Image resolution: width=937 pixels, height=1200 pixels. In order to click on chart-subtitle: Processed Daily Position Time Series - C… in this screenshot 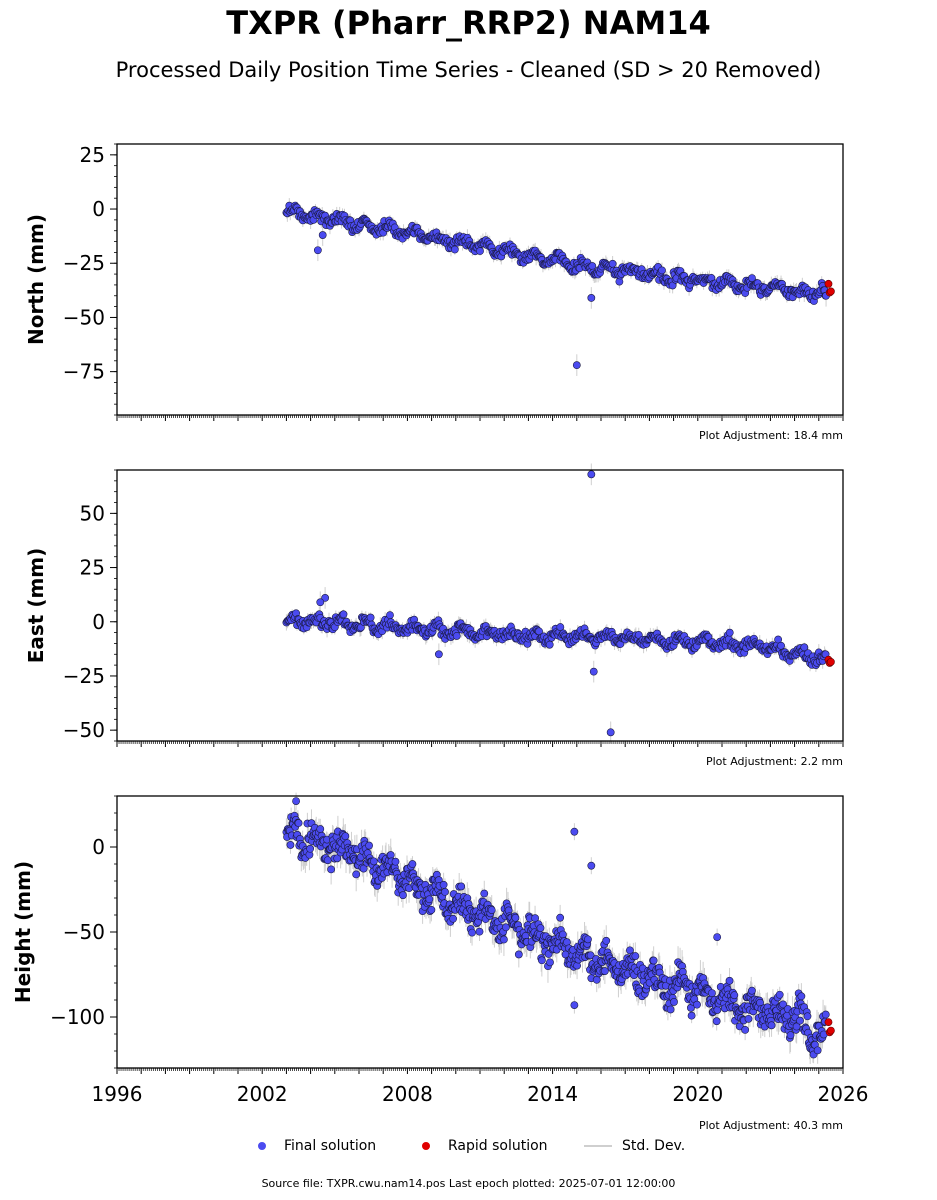, I will do `click(468, 70)`.